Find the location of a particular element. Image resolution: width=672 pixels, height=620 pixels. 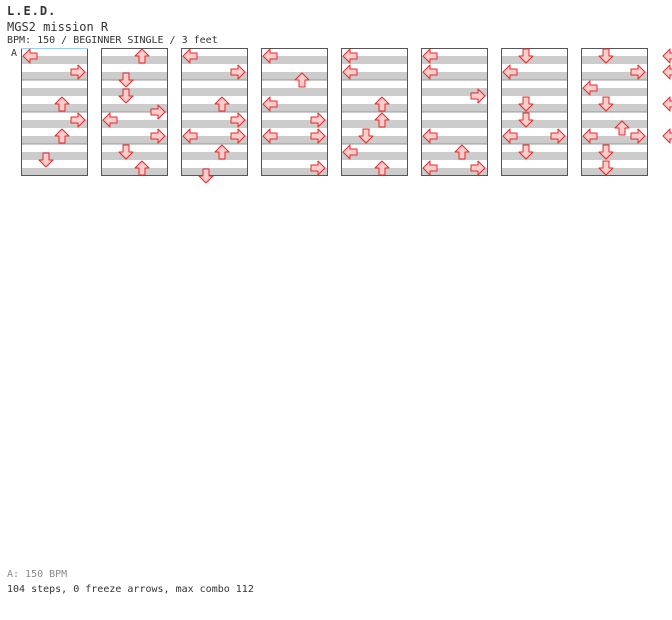

bpm-marker-label: A is located at coordinates (14, 53).